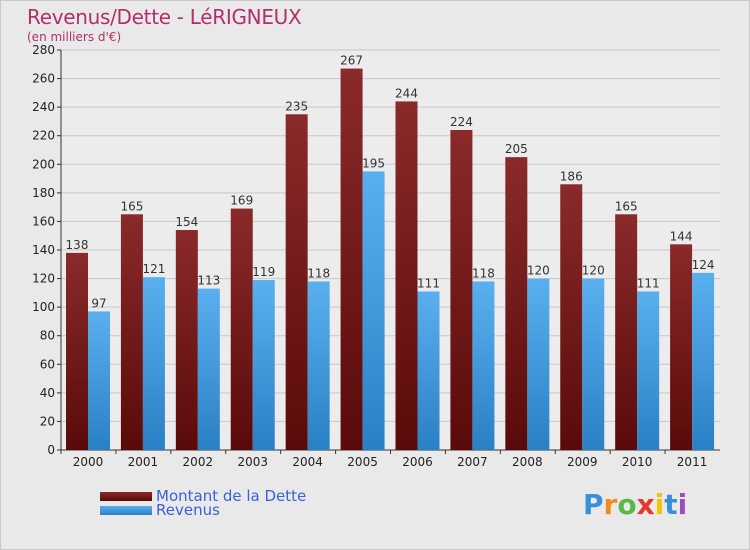  I want to click on data-label: 97, so click(98, 303).